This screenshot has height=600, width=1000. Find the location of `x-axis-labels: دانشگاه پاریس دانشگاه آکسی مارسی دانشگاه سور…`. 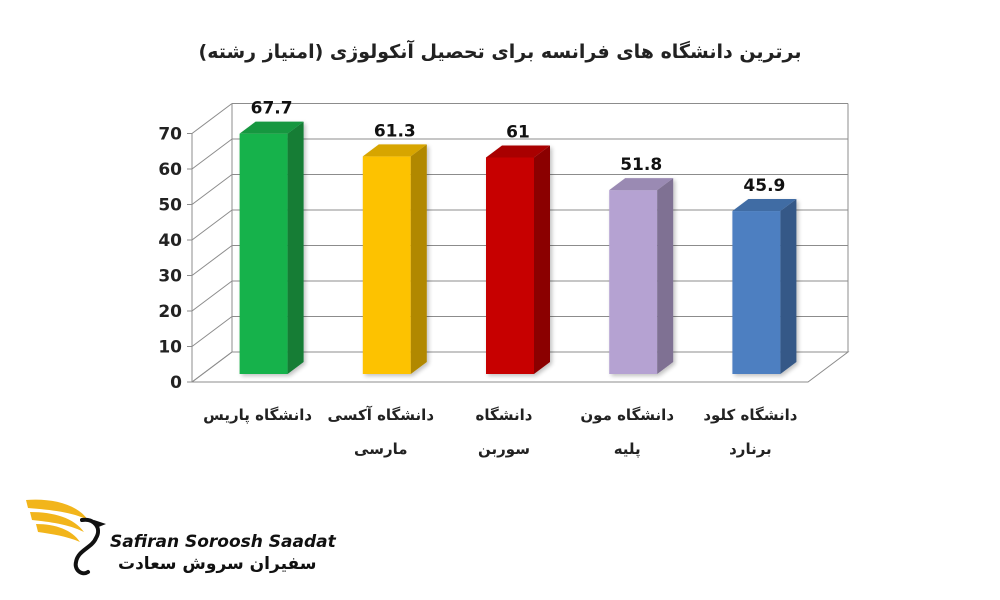

x-axis-labels: دانشگاه پاریس دانشگاه آکسی مارسی دانشگاه سور… is located at coordinates (500, 432).